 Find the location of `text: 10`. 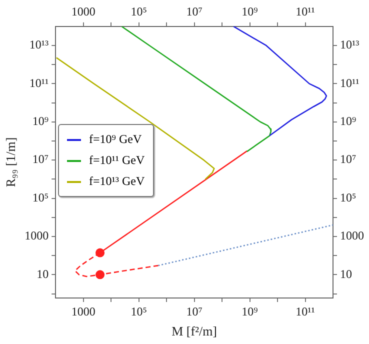

text: 10 is located at coordinates (42, 273).